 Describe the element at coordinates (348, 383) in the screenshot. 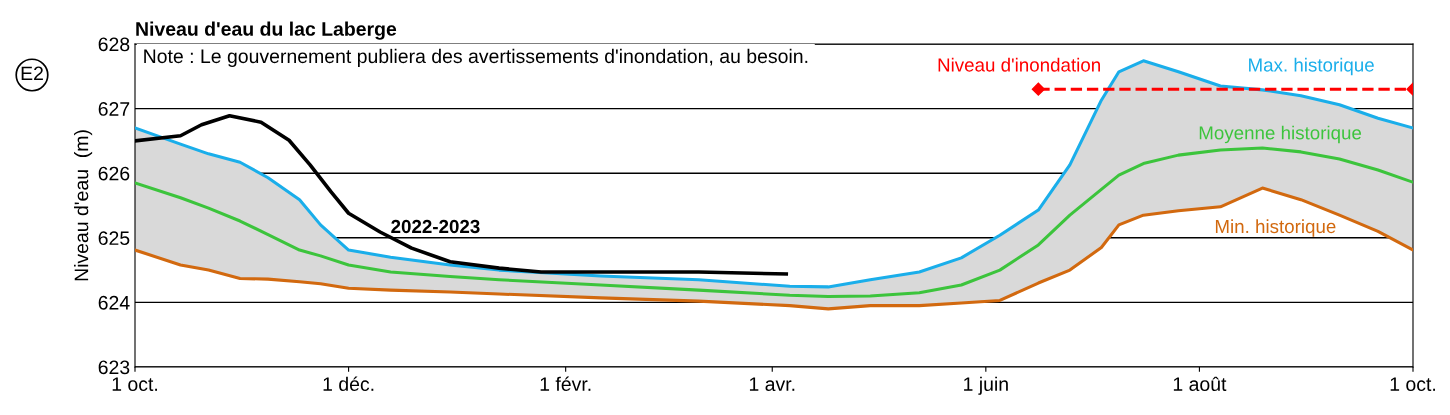

I see `x-tick-label: 1 déc.` at that location.